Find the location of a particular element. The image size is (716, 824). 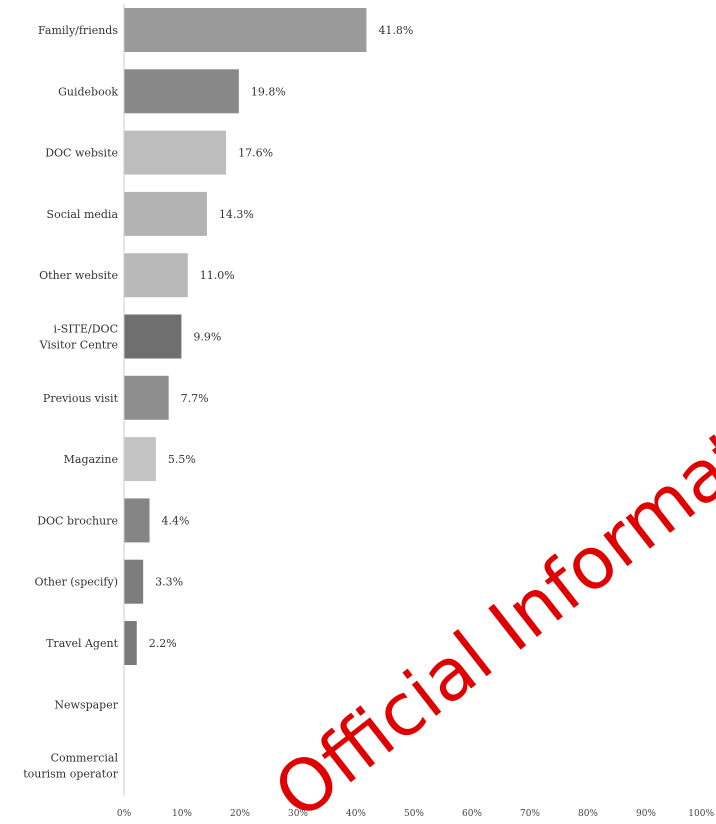

category-label: i-SITE/DOC Visitor Centre is located at coordinates (78, 337).